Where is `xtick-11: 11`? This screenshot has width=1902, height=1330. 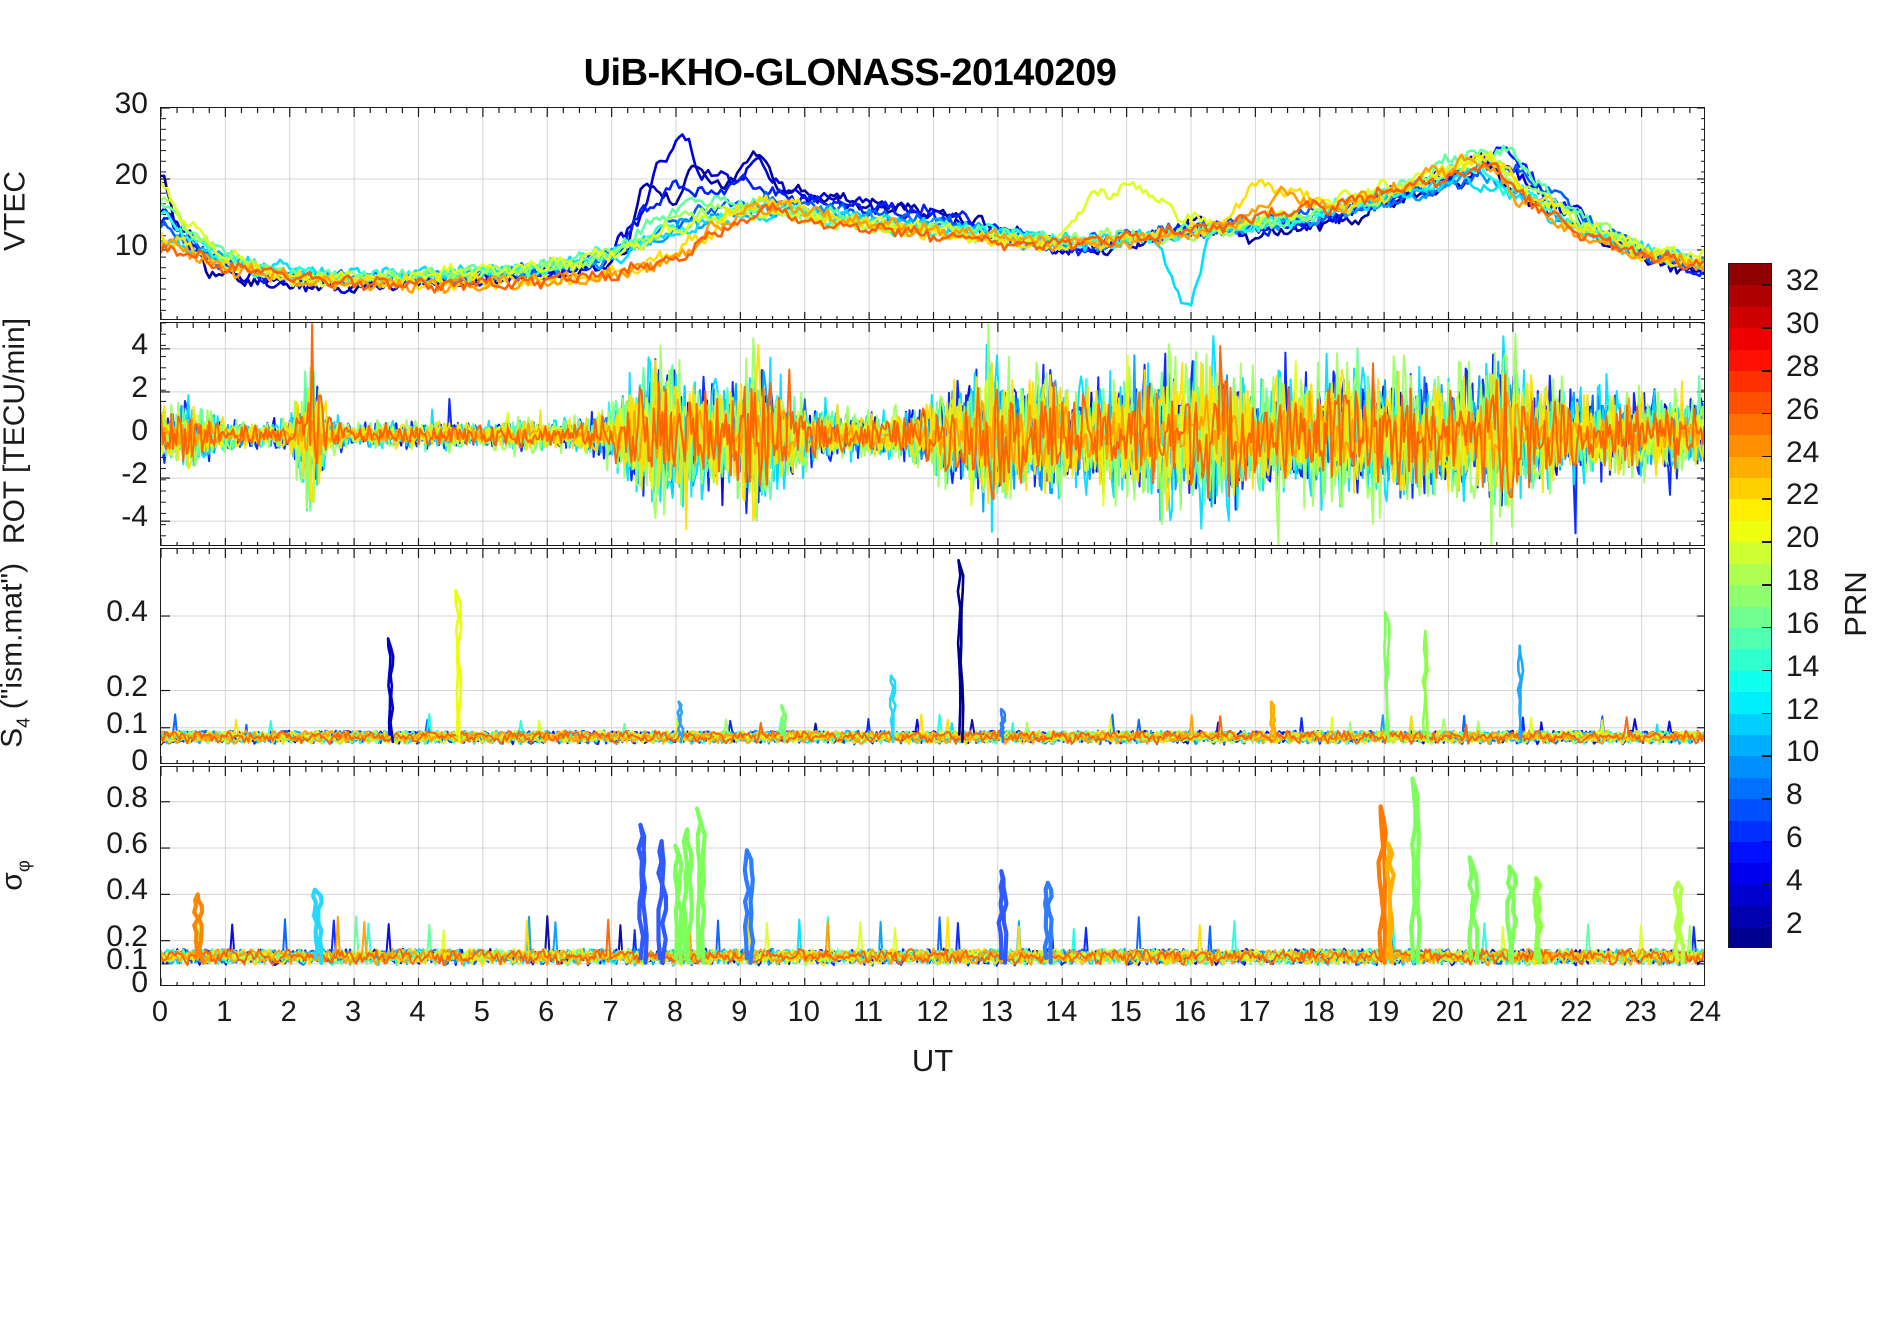 xtick-11: 11 is located at coordinates (868, 1012).